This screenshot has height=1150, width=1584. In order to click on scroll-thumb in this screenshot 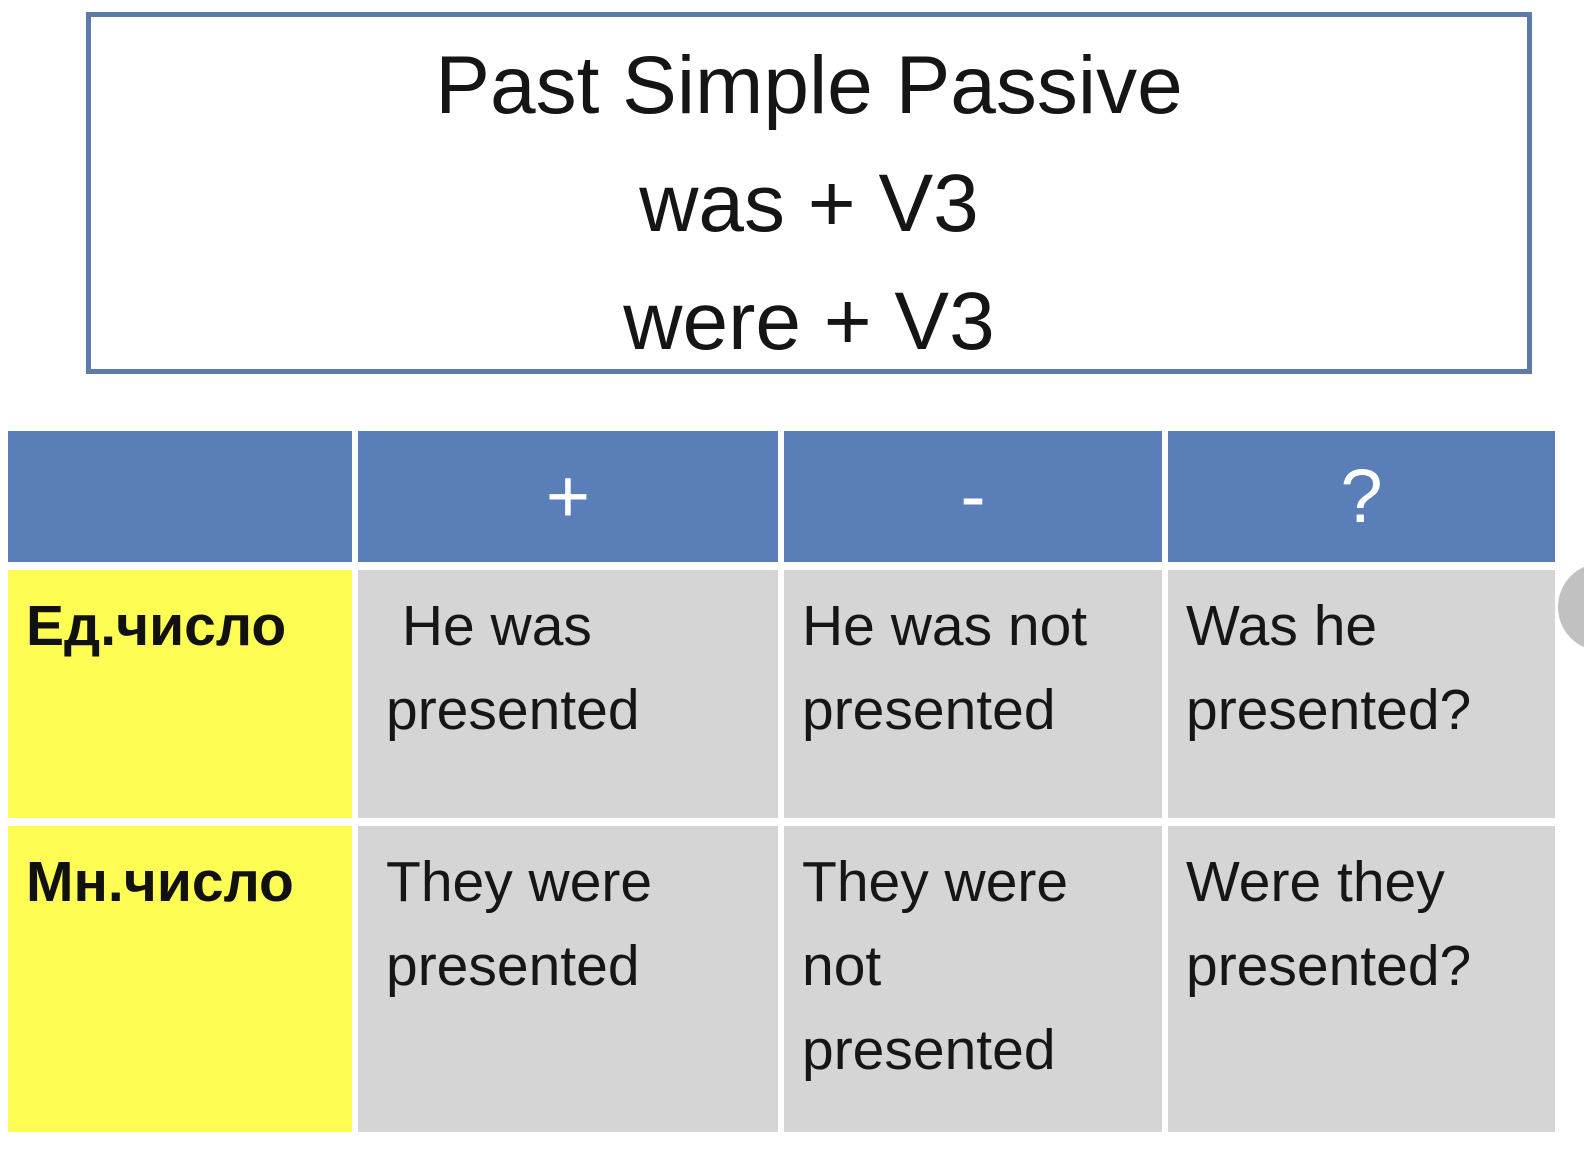, I will do `click(1571, 607)`.